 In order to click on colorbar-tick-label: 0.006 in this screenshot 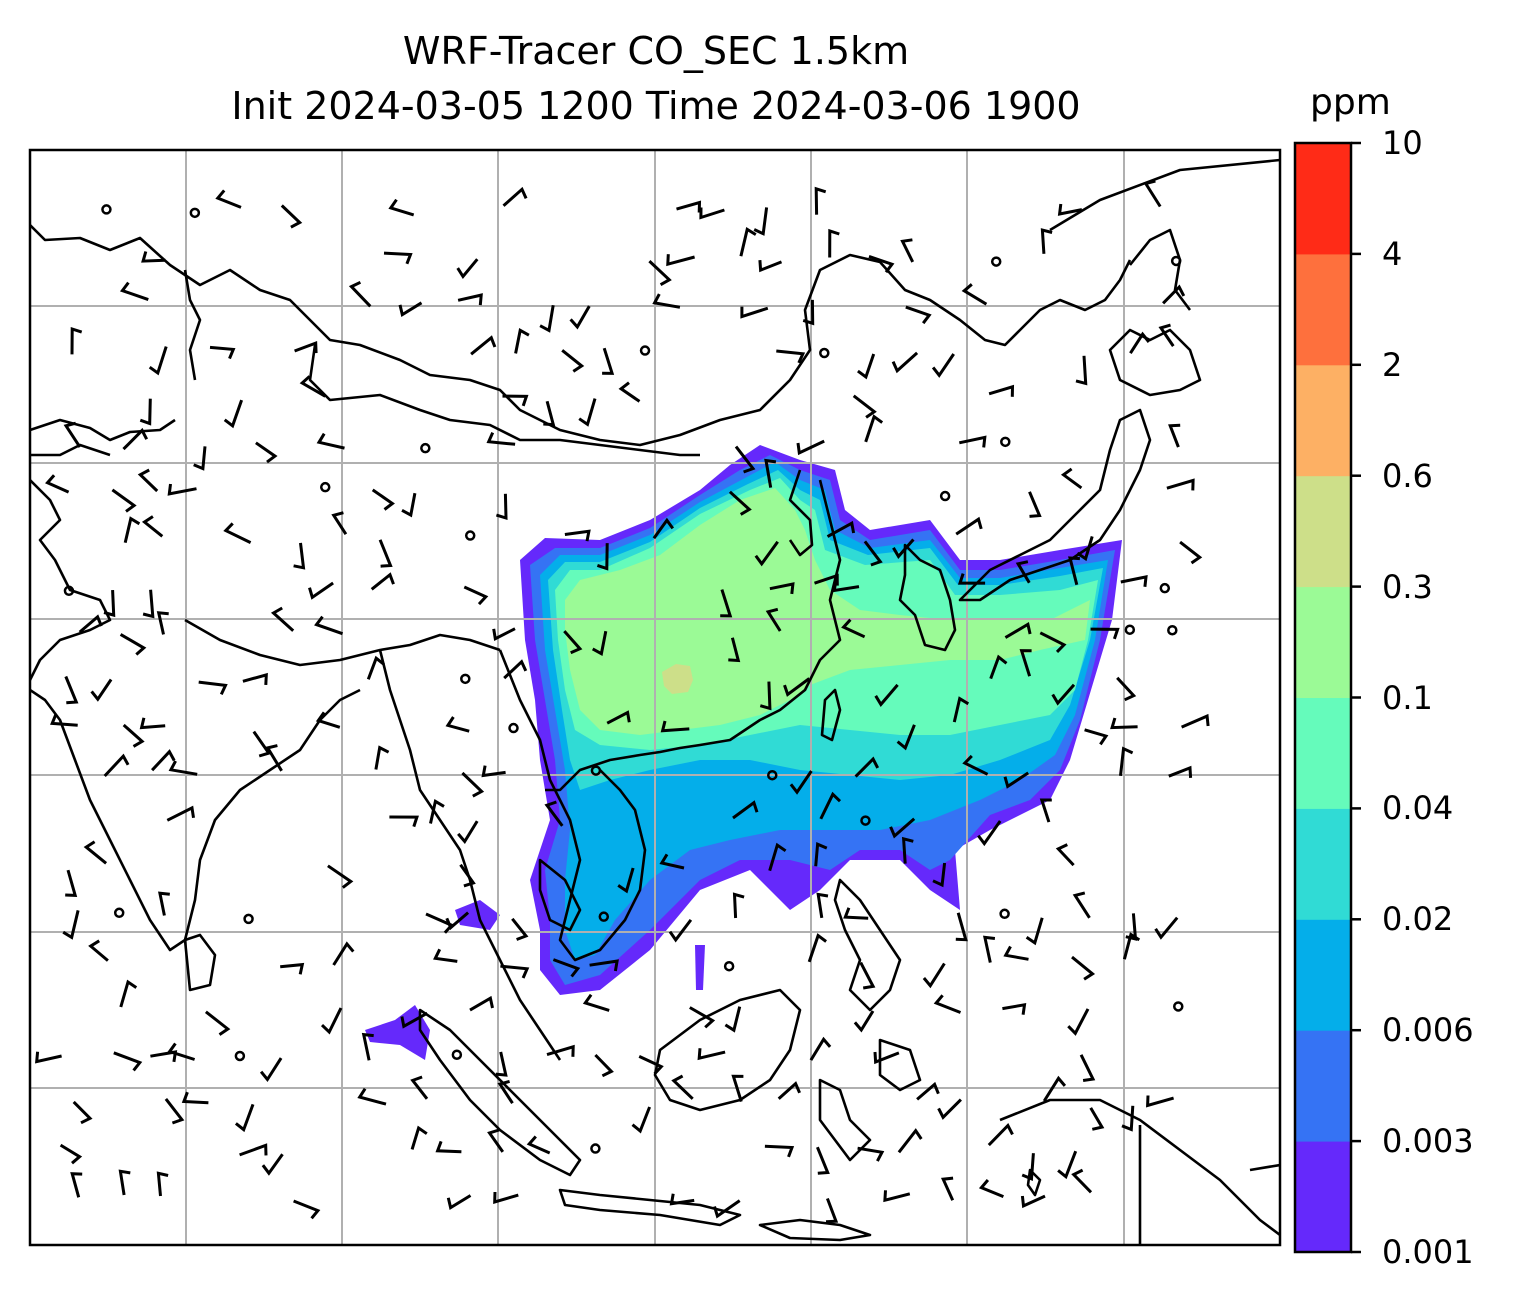, I will do `click(1428, 1030)`.